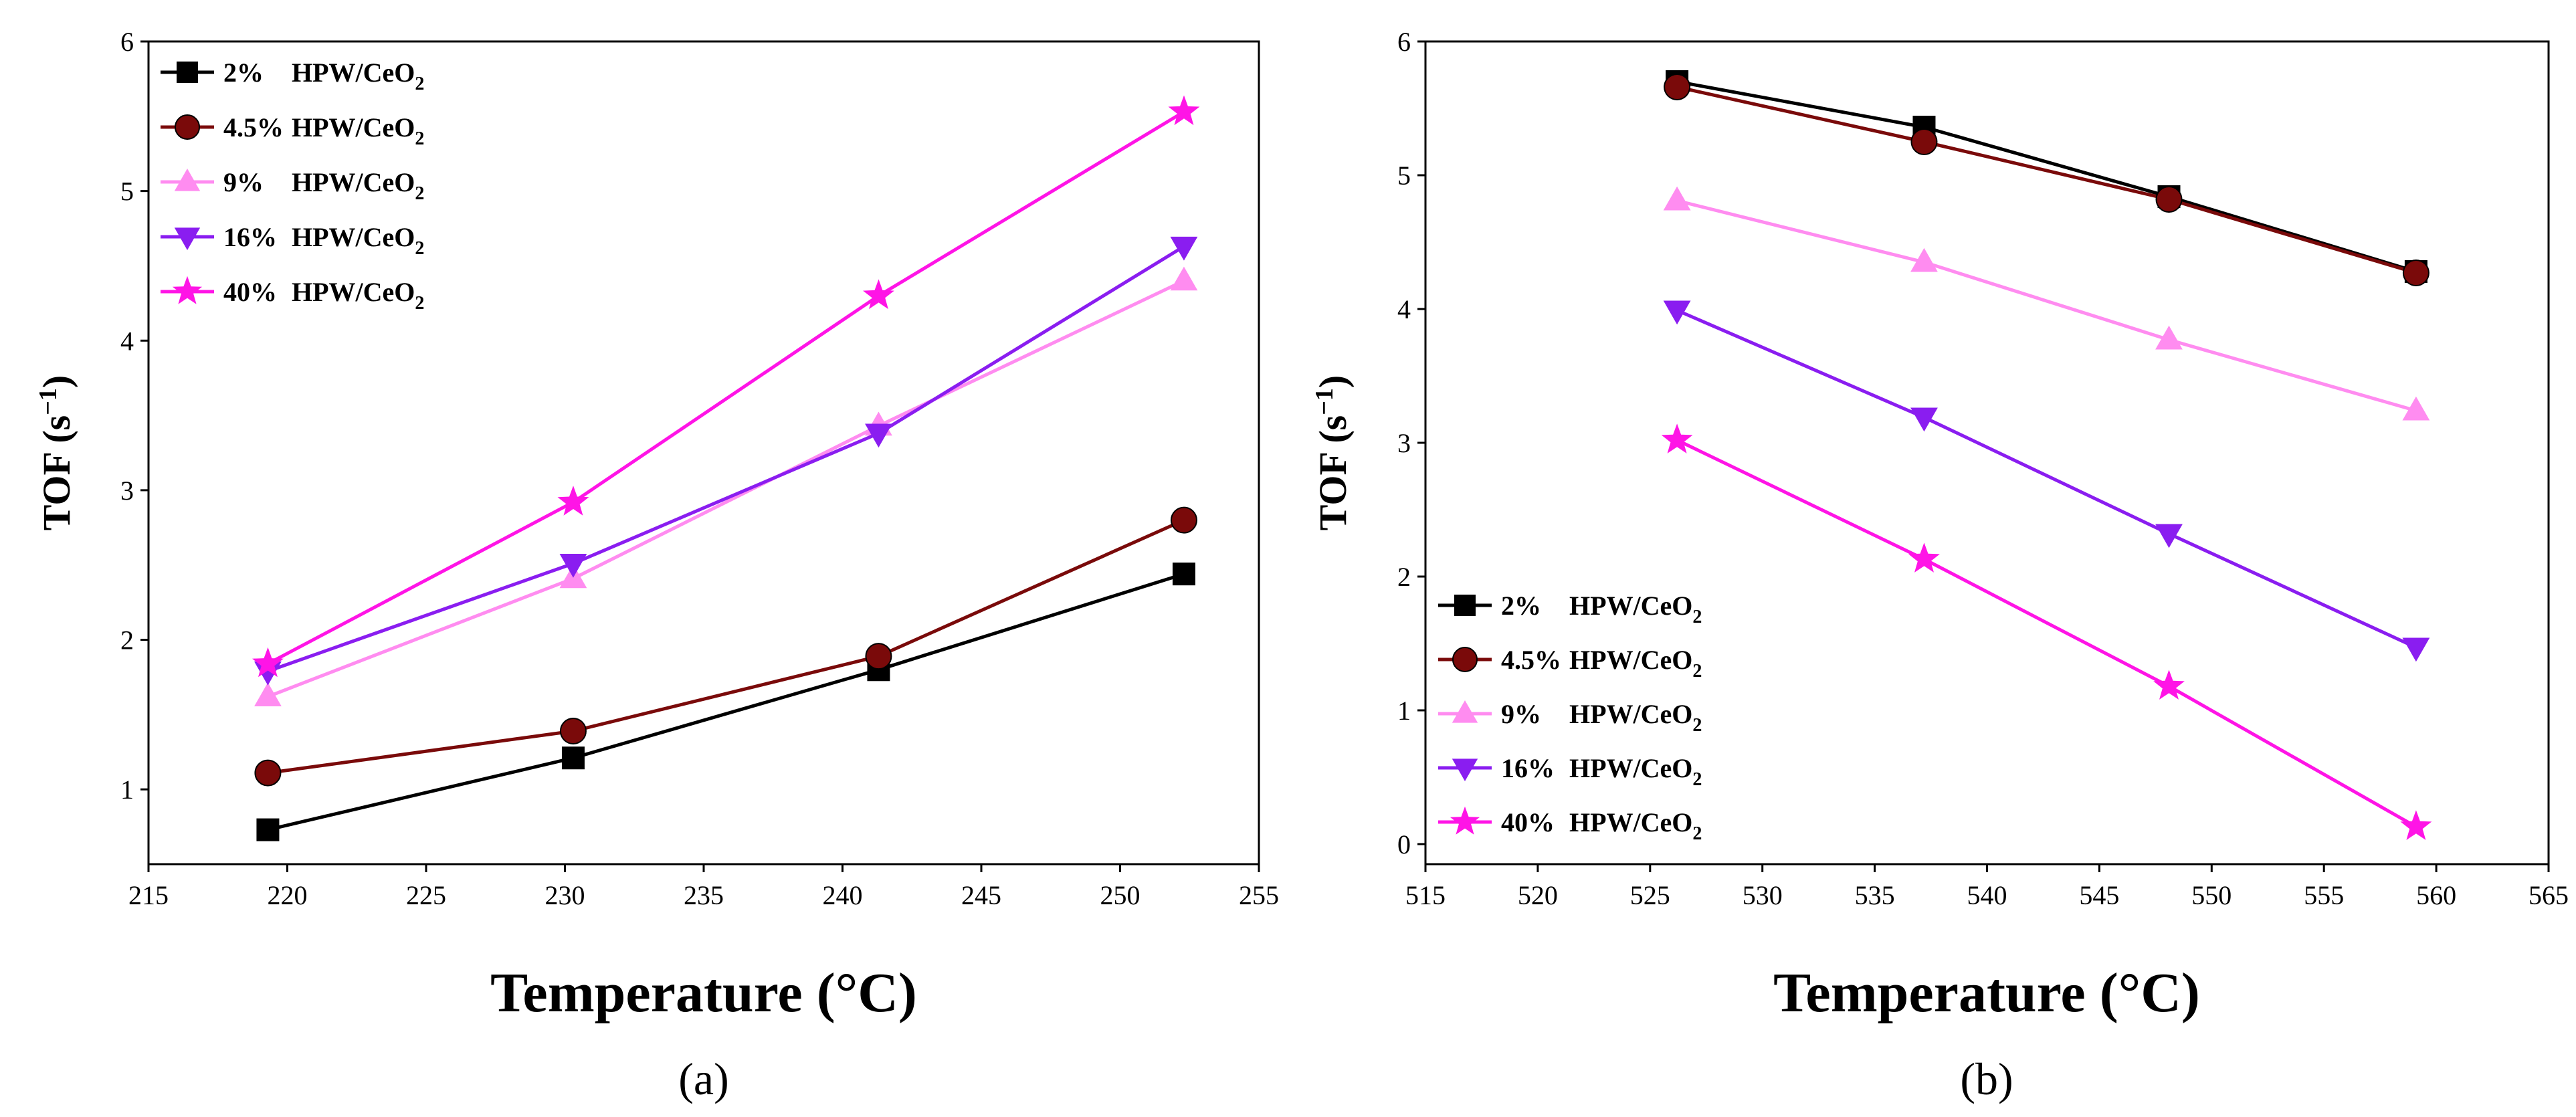 This screenshot has width=2576, height=1117. What do you see at coordinates (2549, 895) in the screenshot?
I see `x-tick-label: 565` at bounding box center [2549, 895].